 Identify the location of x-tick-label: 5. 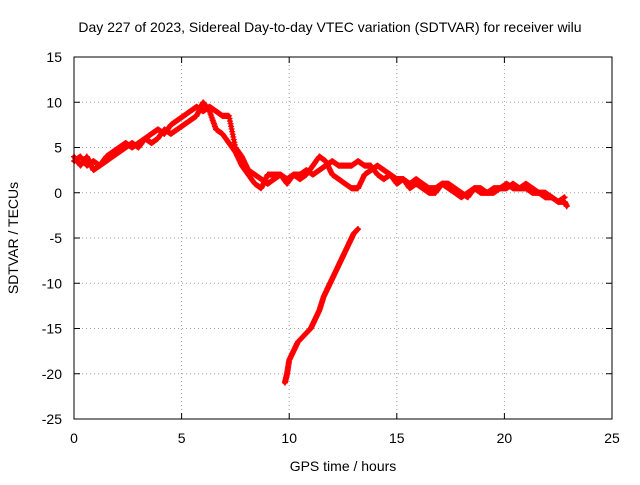
(182, 438).